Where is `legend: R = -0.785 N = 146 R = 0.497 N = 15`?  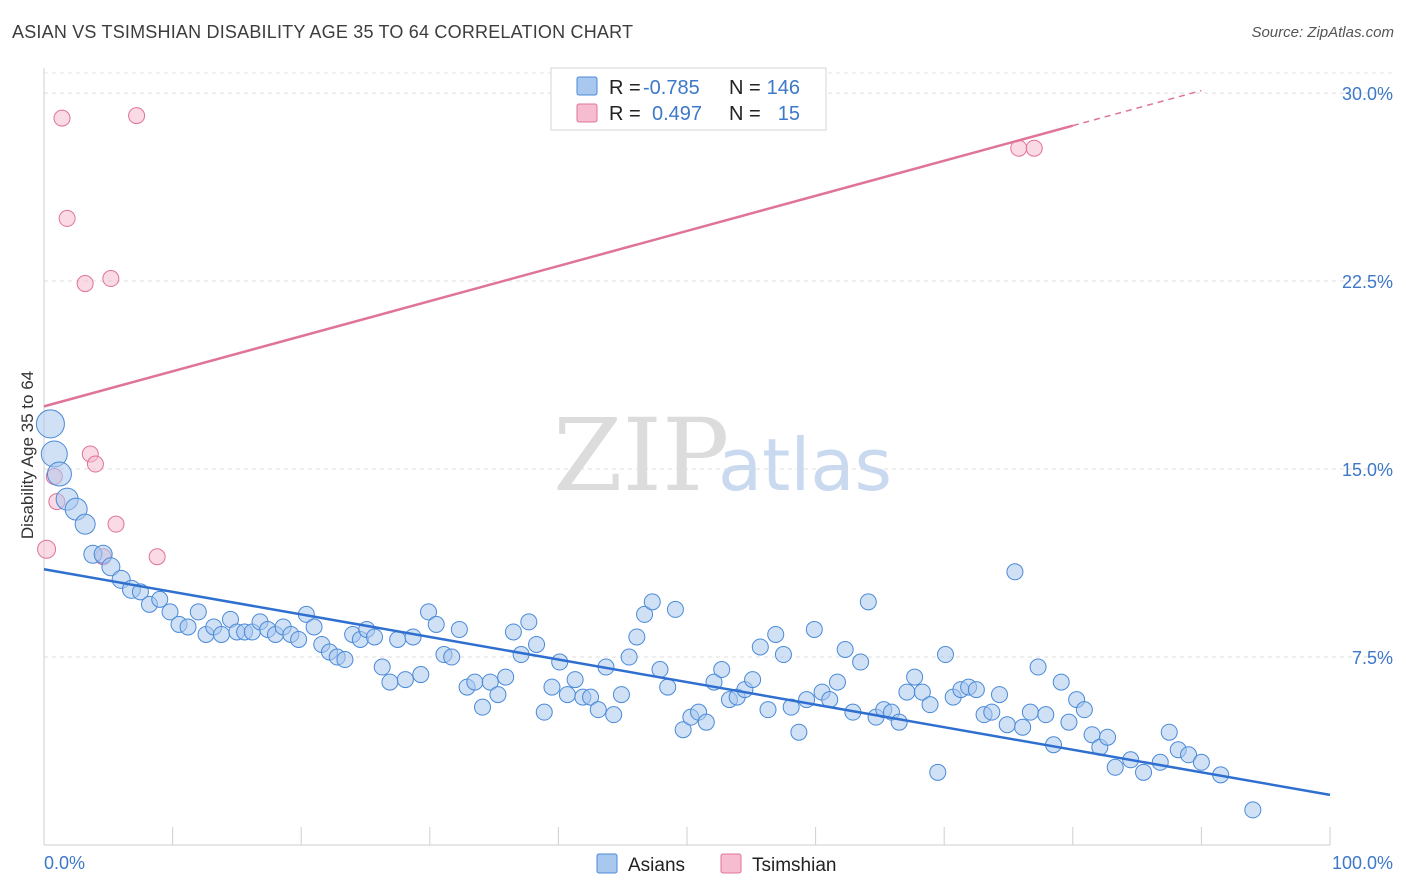 legend: R = -0.785 N = 146 R = 0.497 N = 15 is located at coordinates (688, 99).